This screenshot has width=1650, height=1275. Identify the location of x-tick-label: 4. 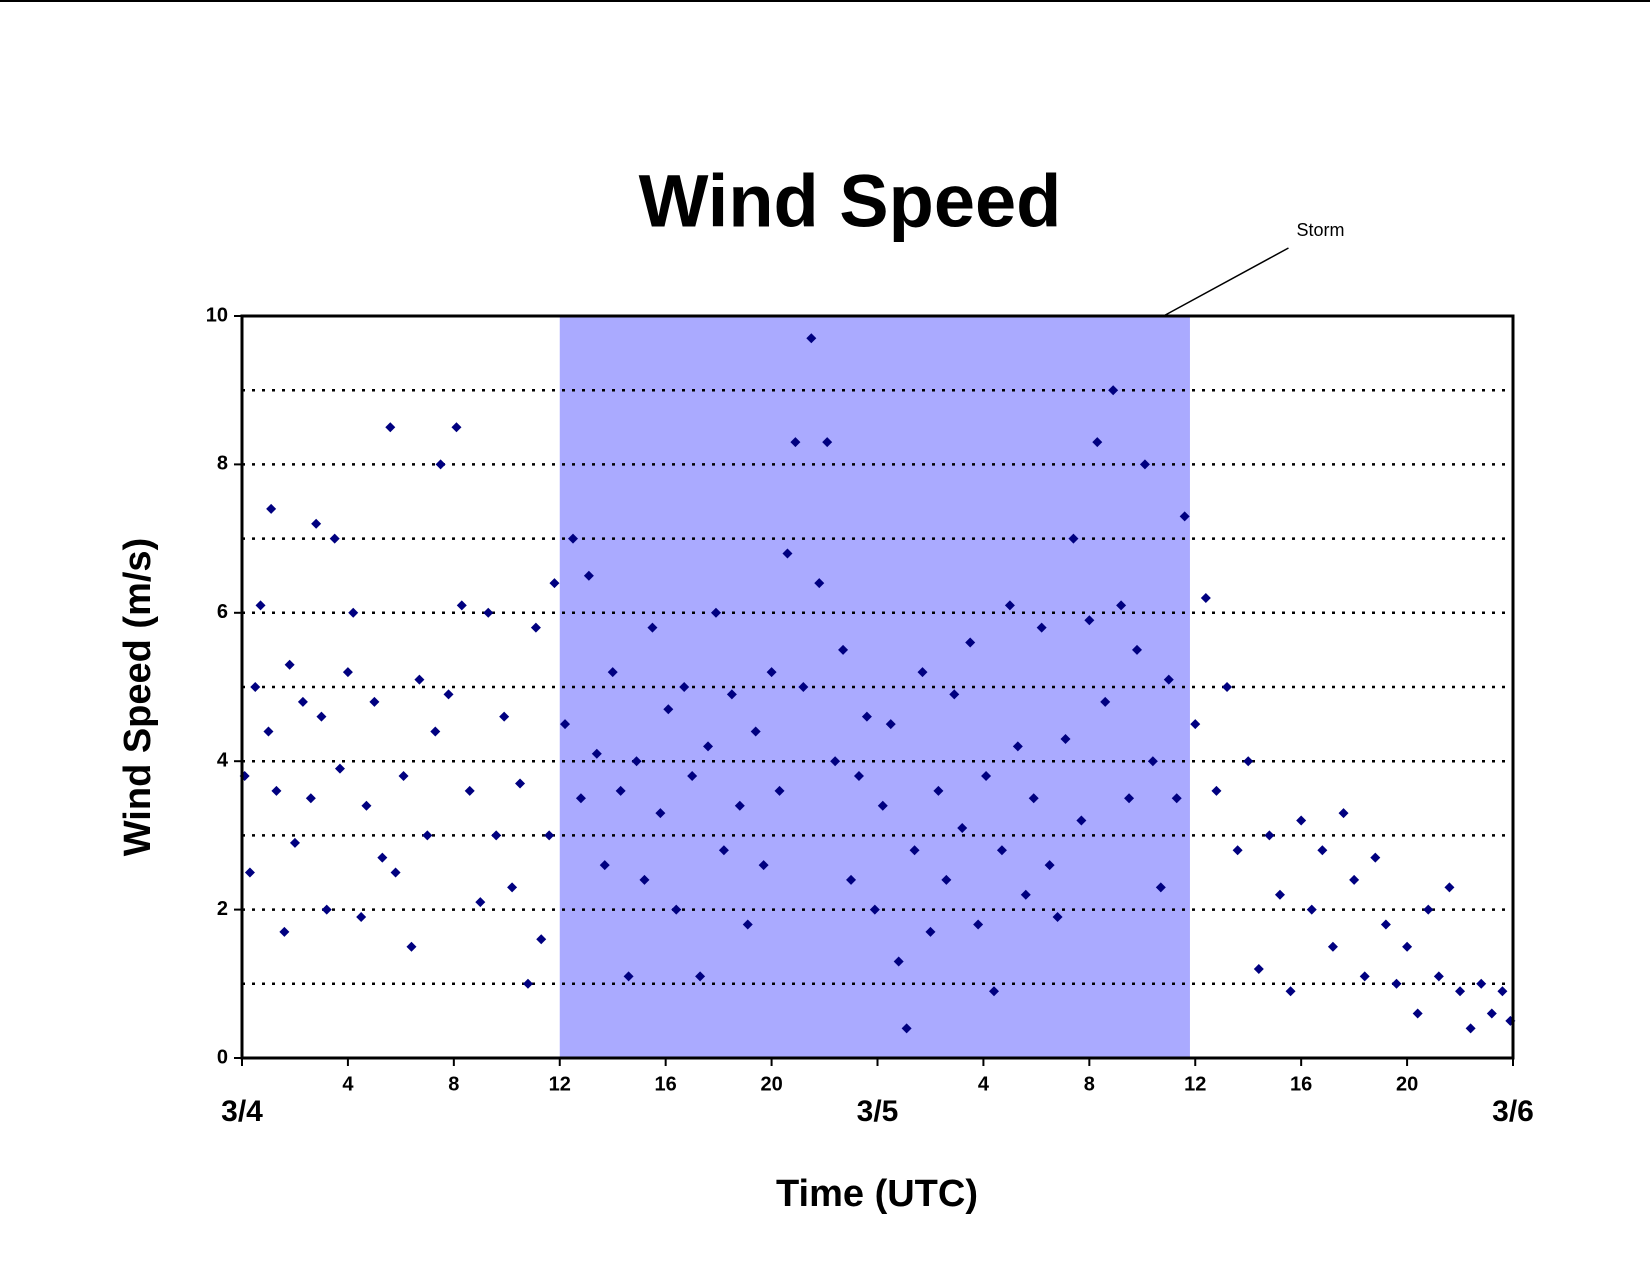
(348, 1084).